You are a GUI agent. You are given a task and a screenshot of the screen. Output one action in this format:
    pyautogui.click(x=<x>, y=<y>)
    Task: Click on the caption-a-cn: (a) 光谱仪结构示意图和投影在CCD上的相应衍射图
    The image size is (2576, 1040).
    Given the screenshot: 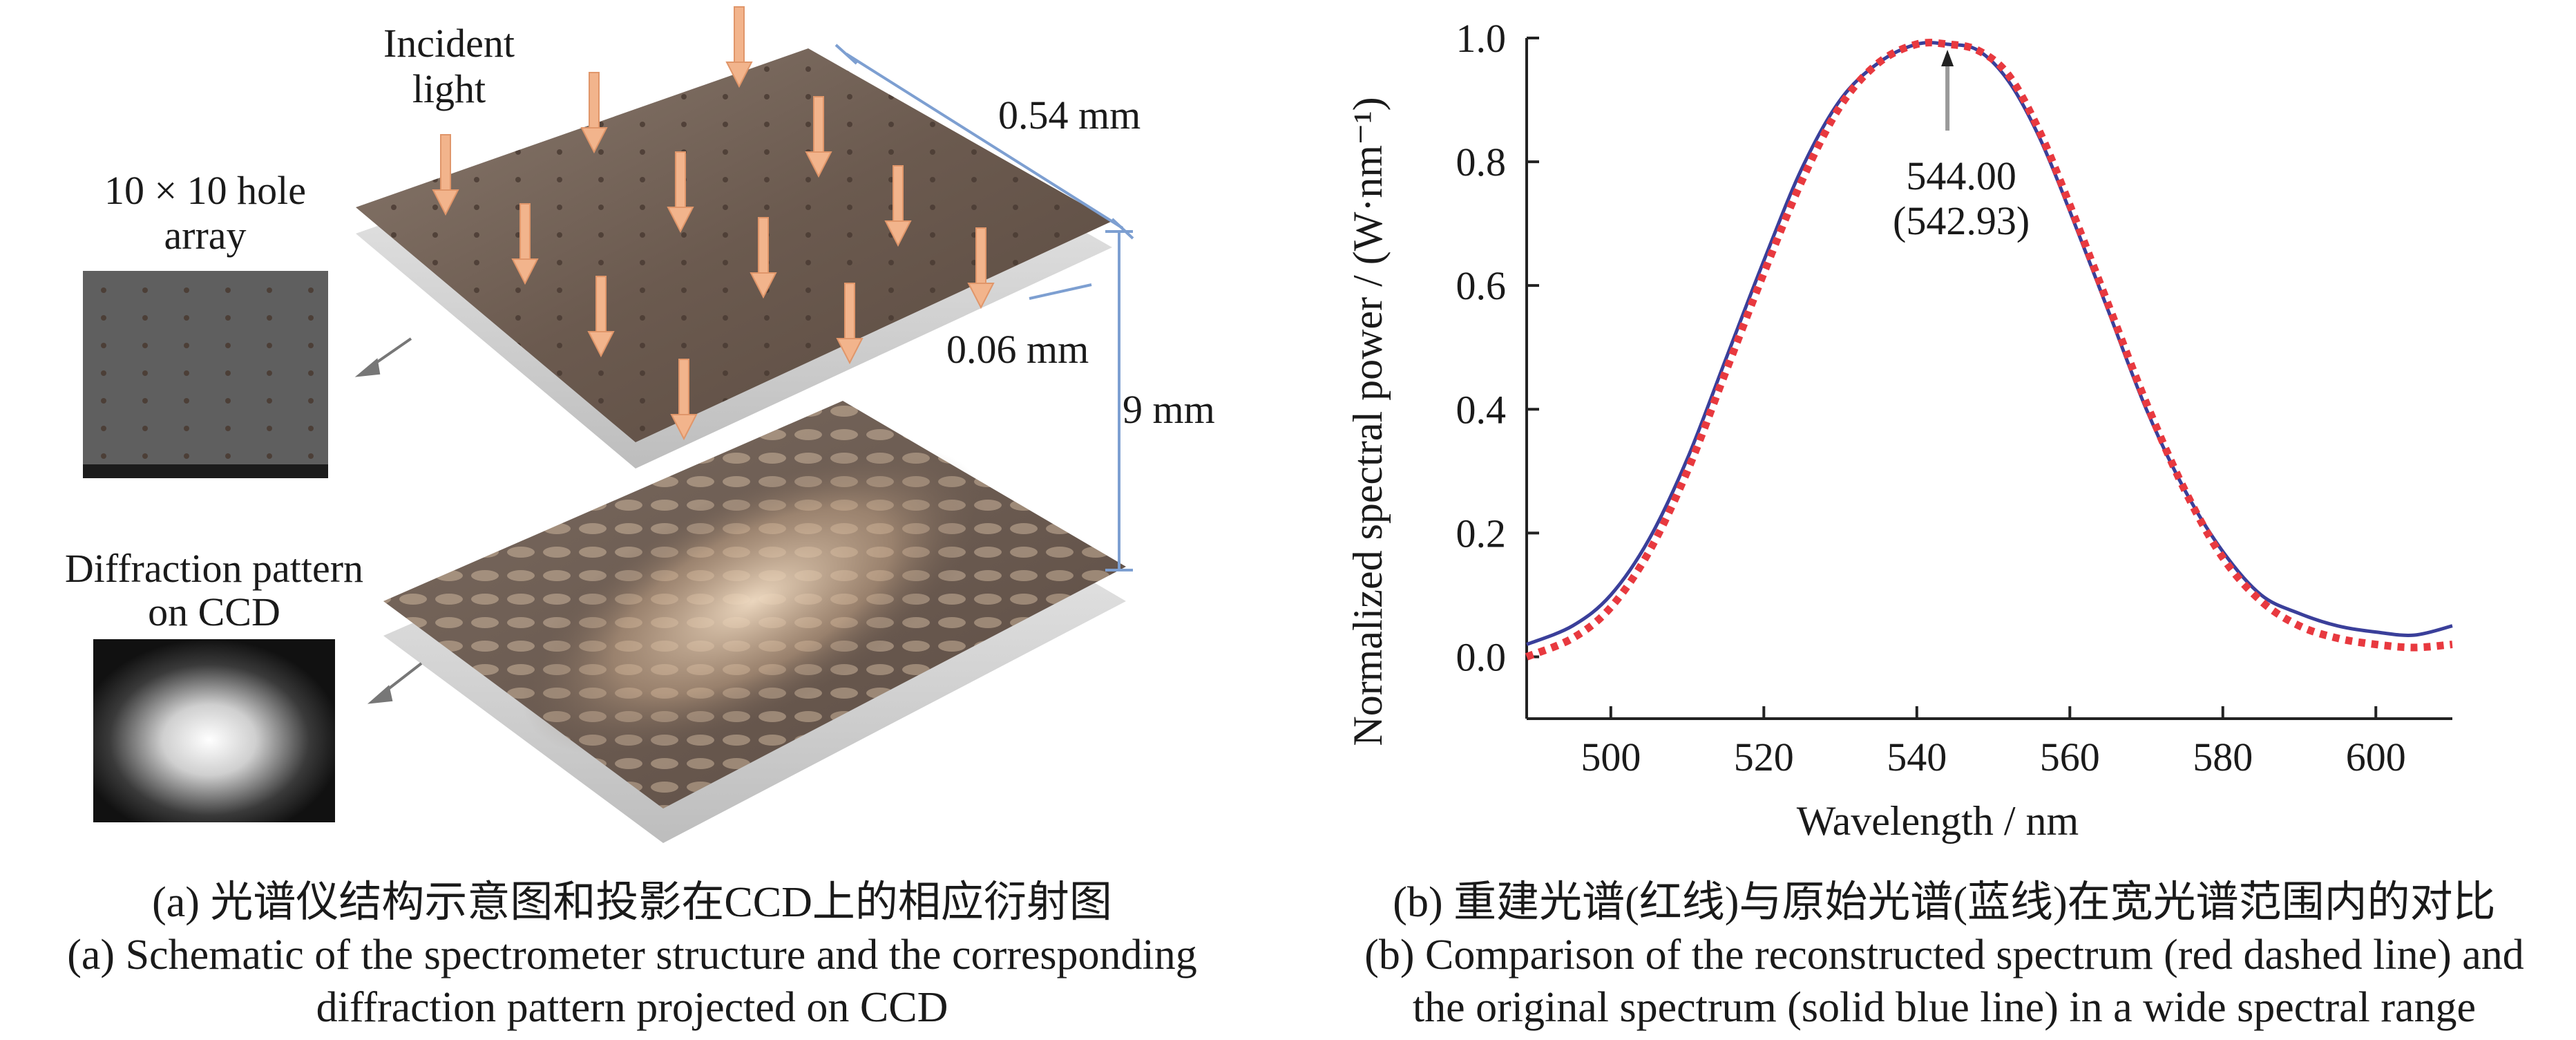 What is the action you would take?
    pyautogui.click(x=632, y=902)
    